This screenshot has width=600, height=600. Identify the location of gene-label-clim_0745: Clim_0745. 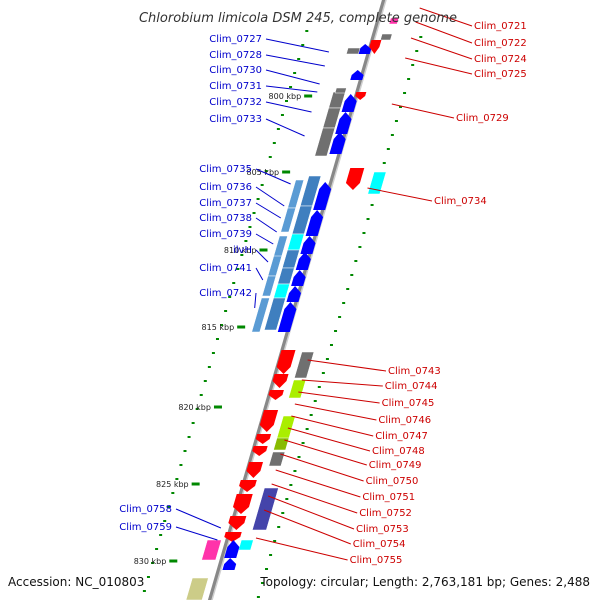
(408, 403).